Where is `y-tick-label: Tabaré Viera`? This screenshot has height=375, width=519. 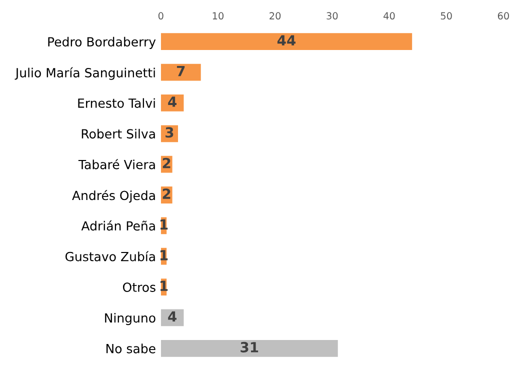
y-tick-label: Tabaré Viera is located at coordinates (116, 164).